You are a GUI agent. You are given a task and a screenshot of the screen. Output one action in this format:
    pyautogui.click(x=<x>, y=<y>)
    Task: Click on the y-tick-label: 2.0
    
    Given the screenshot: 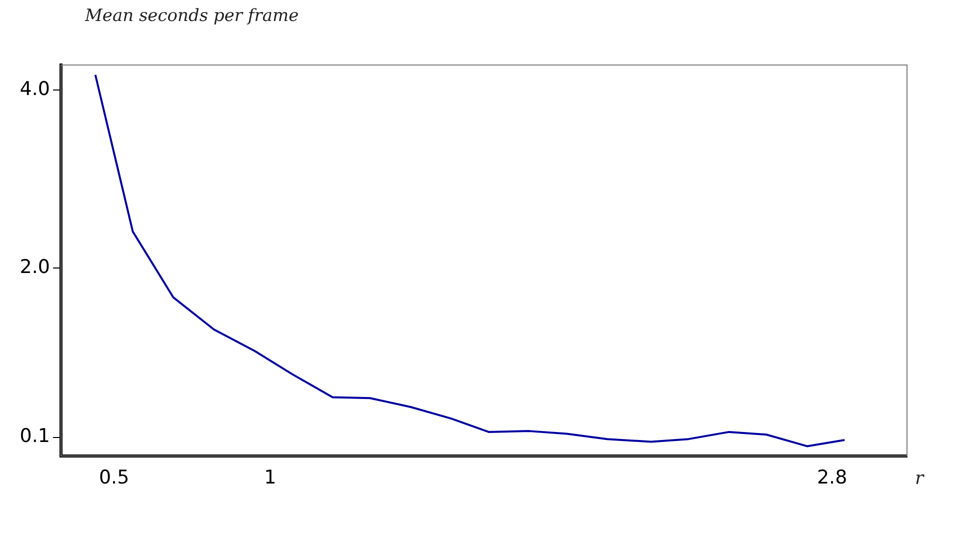 What is the action you would take?
    pyautogui.click(x=35, y=267)
    